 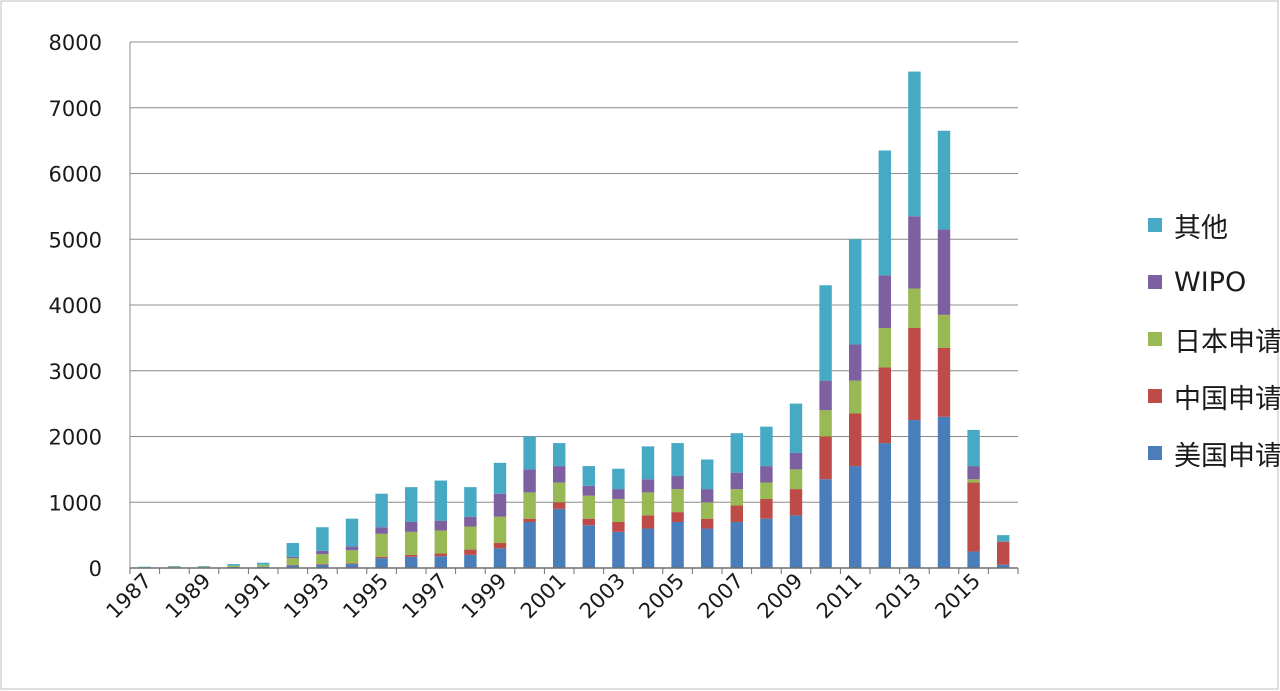 What do you see at coordinates (75, 438) in the screenshot?
I see `y-tick-label: 2000` at bounding box center [75, 438].